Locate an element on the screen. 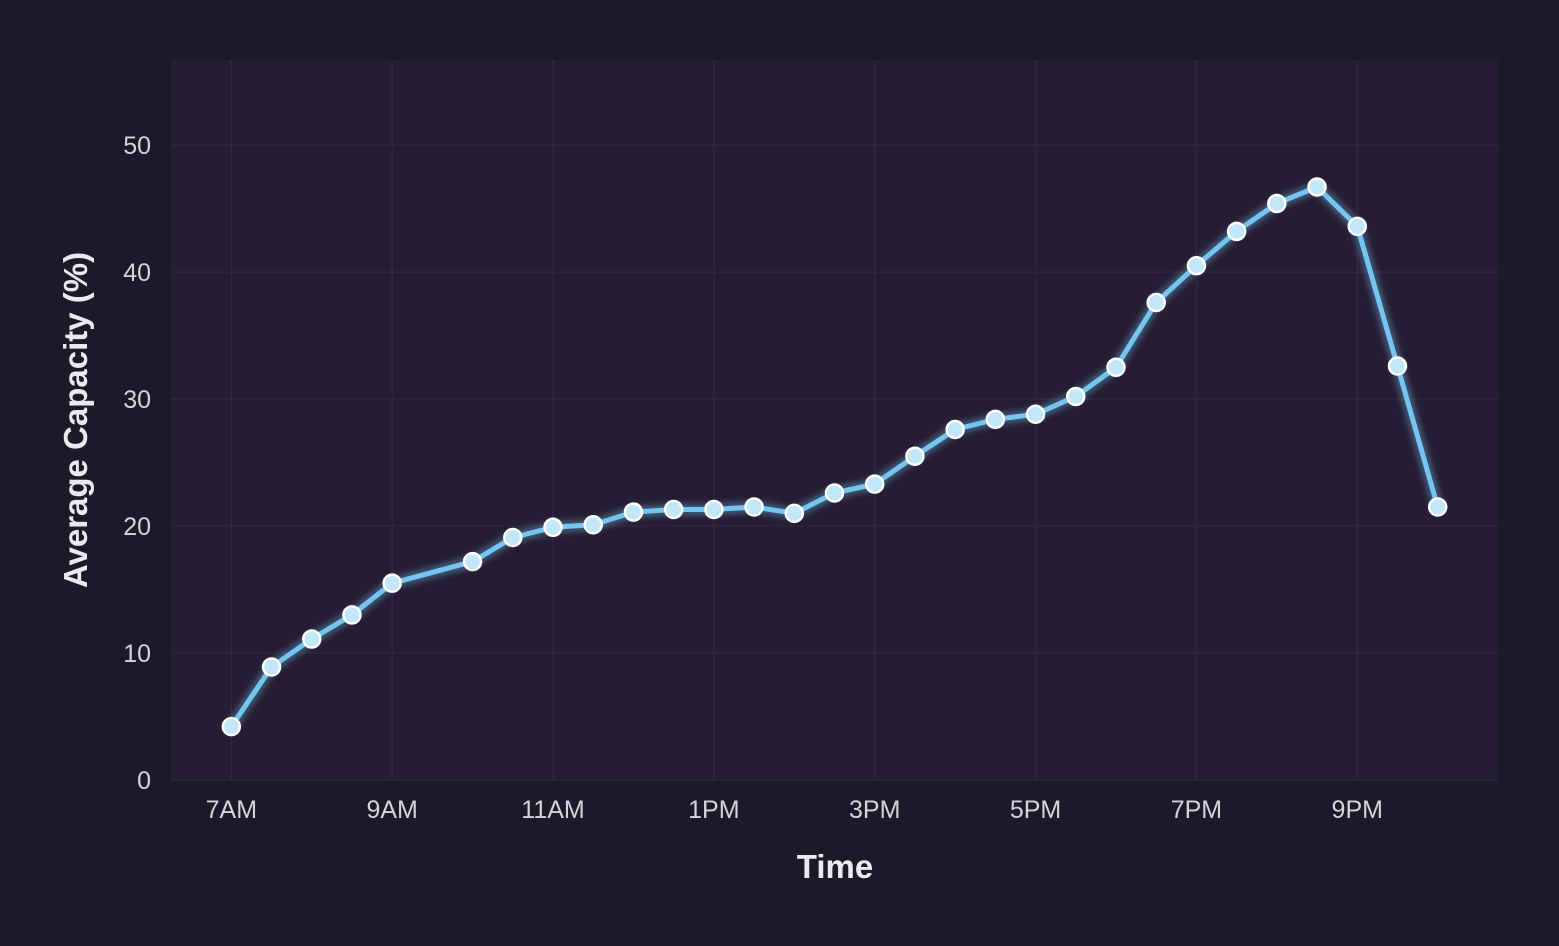  x-tick-label: 1PM is located at coordinates (713, 810).